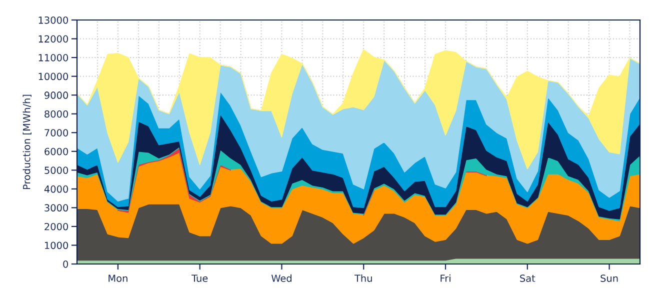 This screenshot has height=302, width=655. Describe the element at coordinates (56, 208) in the screenshot. I see `y-tick-label: 3000` at that location.